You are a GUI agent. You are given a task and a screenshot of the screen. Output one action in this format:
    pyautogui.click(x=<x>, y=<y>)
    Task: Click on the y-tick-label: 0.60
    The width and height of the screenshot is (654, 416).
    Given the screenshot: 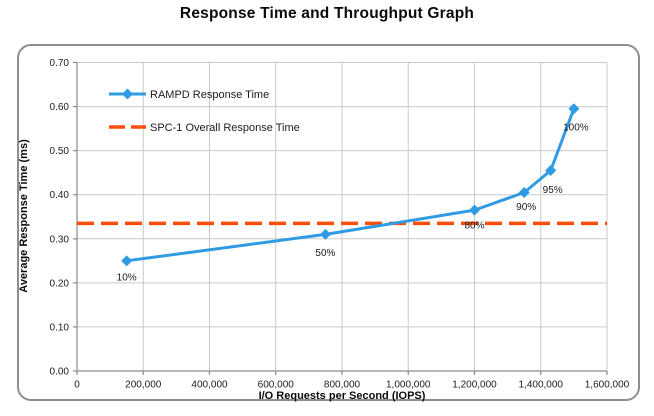 What is the action you would take?
    pyautogui.click(x=60, y=107)
    